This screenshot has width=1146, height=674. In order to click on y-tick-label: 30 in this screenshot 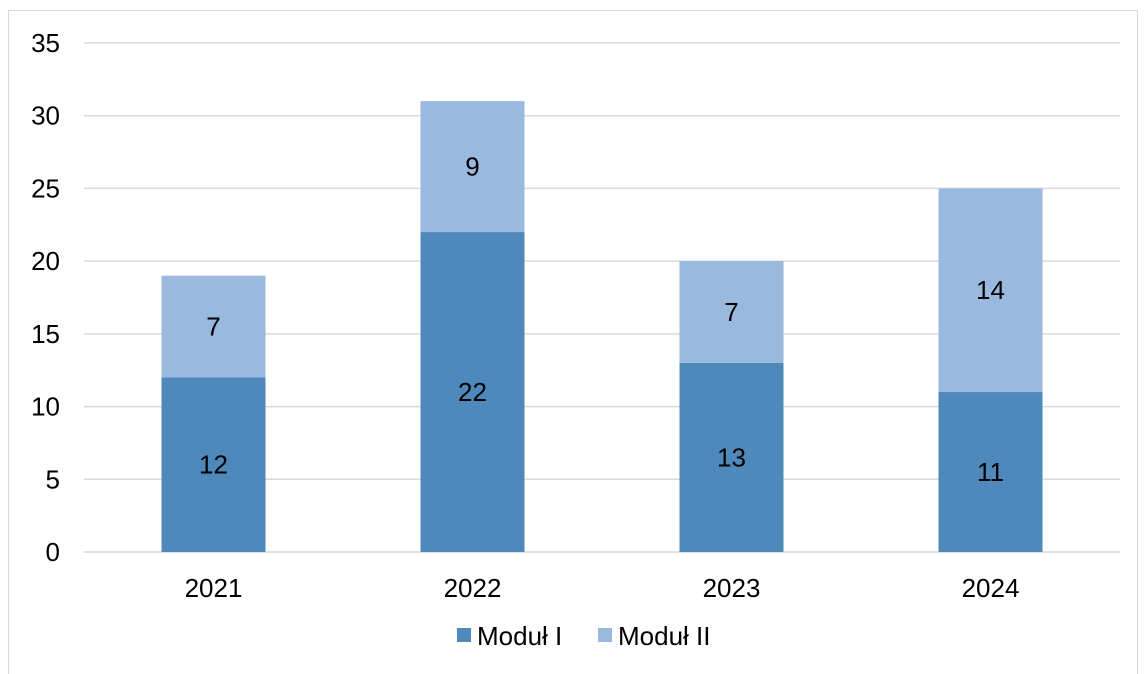, I will do `click(45, 116)`.